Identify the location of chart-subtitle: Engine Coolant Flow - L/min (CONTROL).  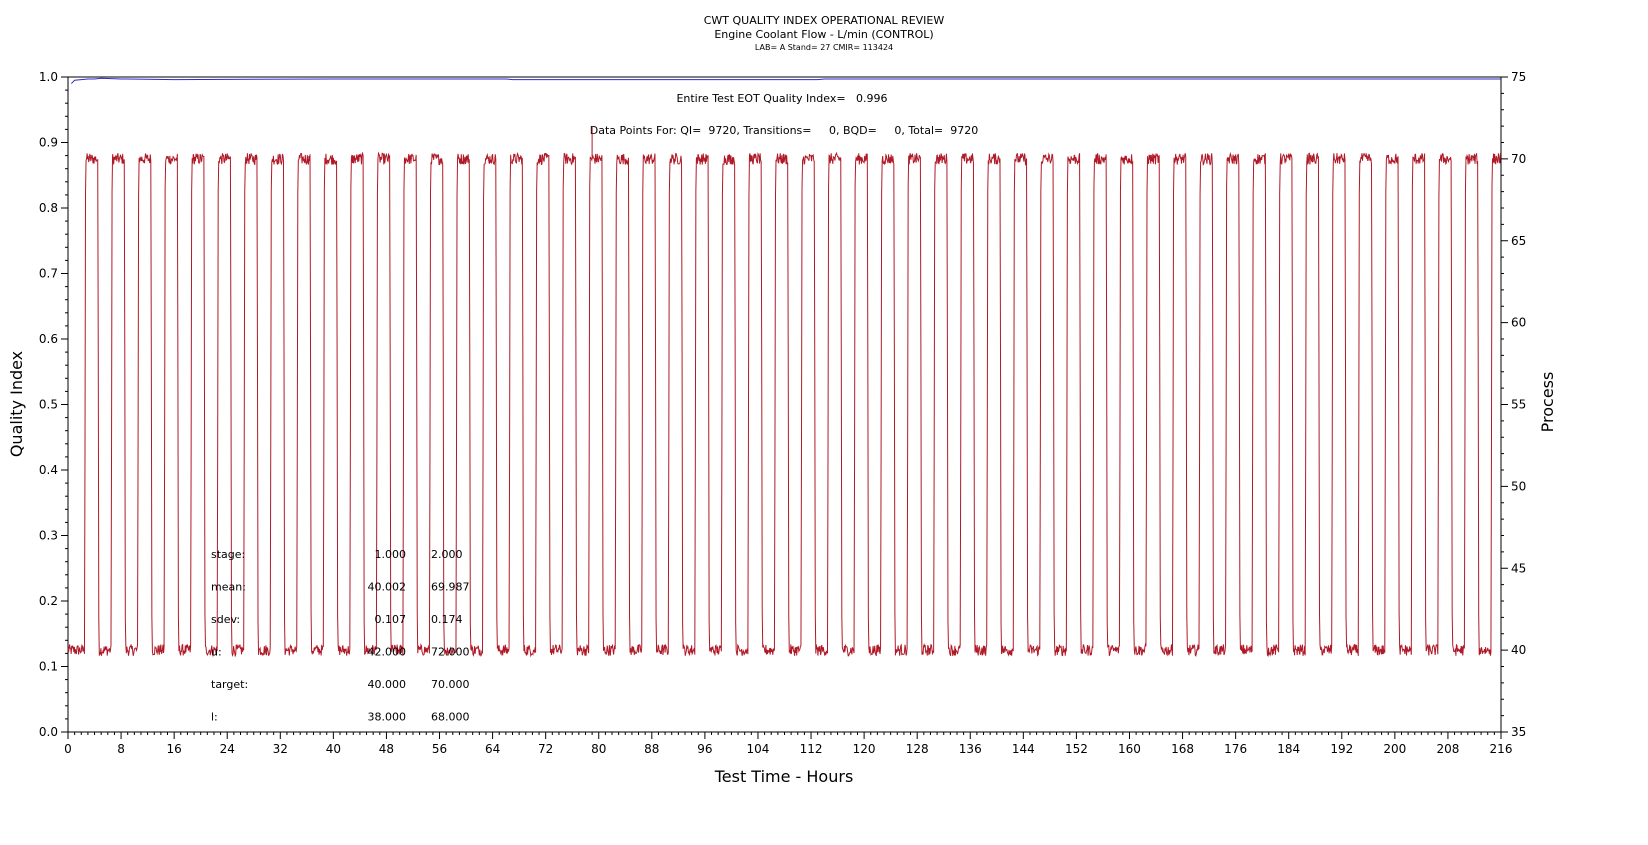
(823, 34).